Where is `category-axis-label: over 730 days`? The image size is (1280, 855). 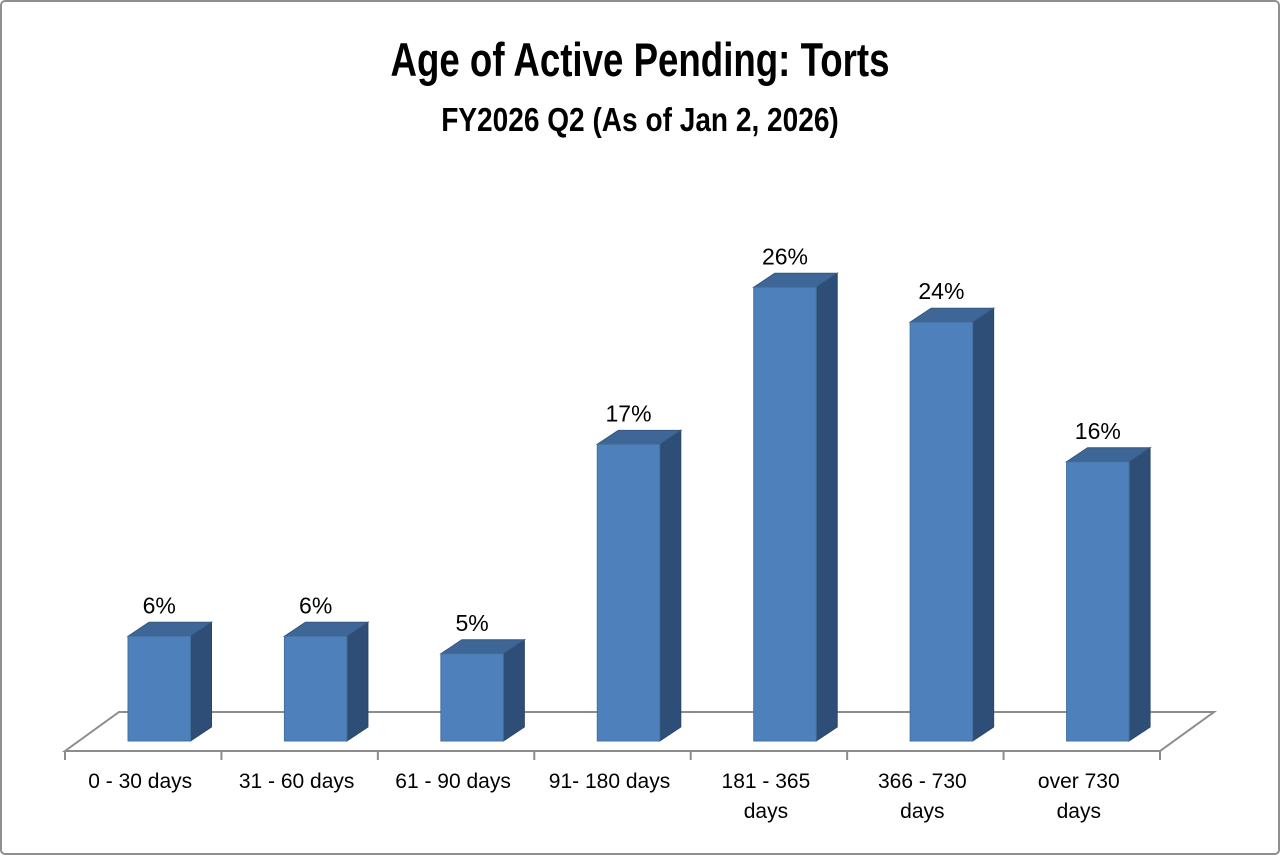 category-axis-label: over 730 days is located at coordinates (1079, 796).